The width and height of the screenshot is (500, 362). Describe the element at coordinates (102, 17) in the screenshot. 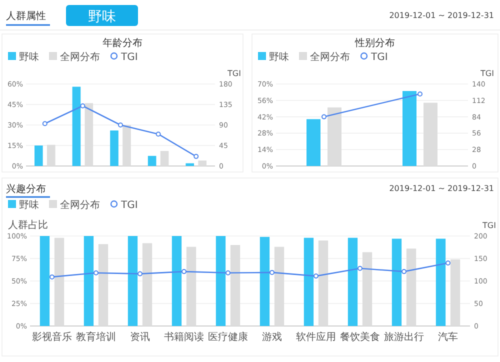

I see `text: 野味` at that location.